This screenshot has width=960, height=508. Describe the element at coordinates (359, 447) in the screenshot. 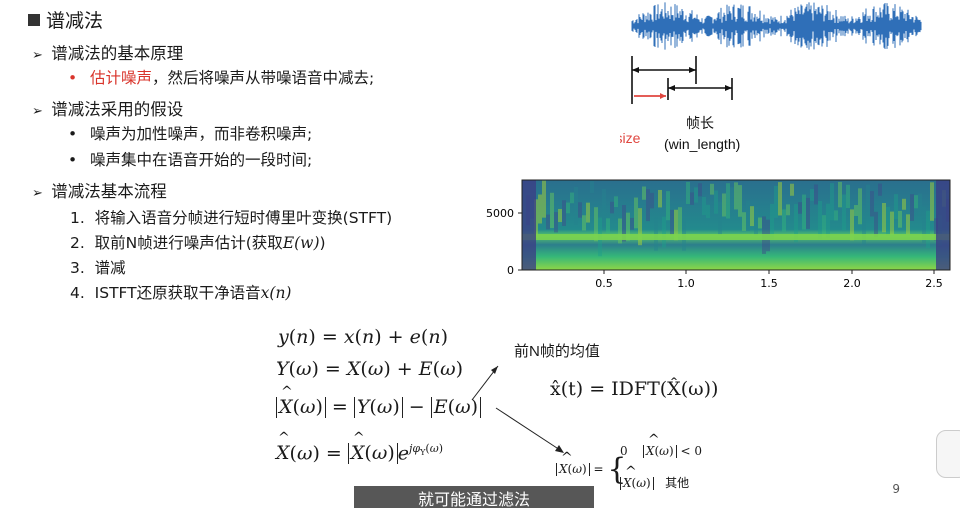

I see `equation-phase-reconstruction: X(ω) = X(ω)ejφY(ω)` at that location.